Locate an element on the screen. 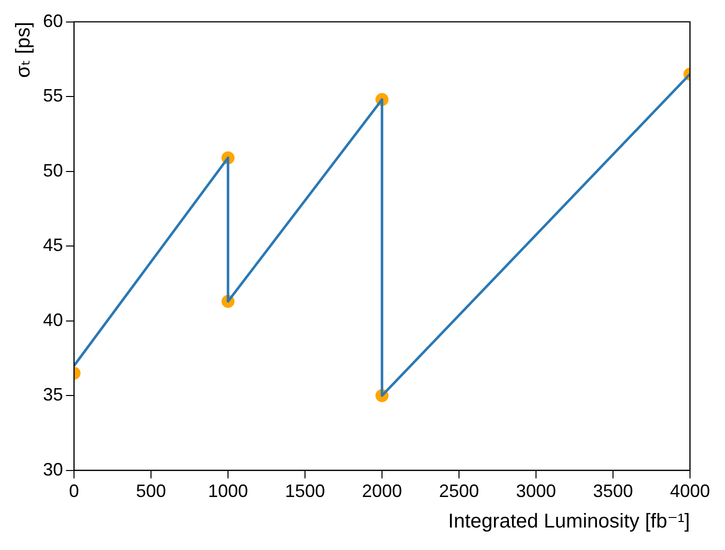 This screenshot has height=550, width=725. x-tick-label: 1500 is located at coordinates (305, 491).